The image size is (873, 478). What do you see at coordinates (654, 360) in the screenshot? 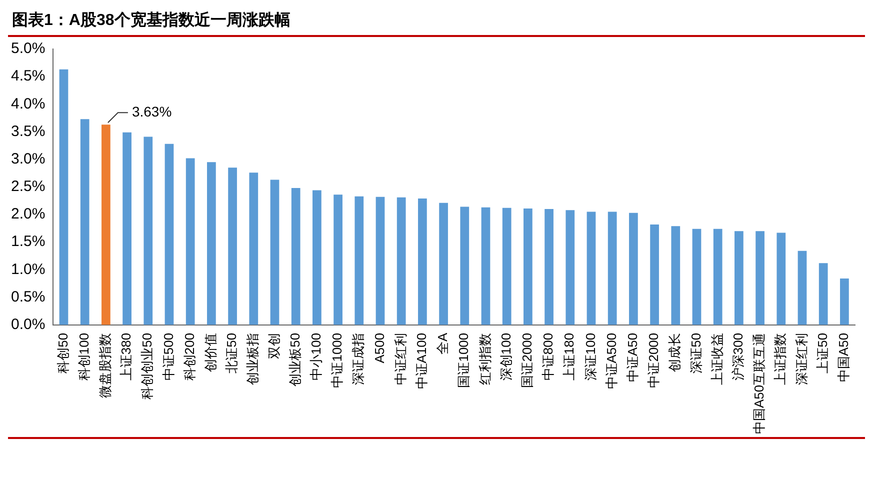
I see `x-tick-label: 中证2000` at bounding box center [654, 360].